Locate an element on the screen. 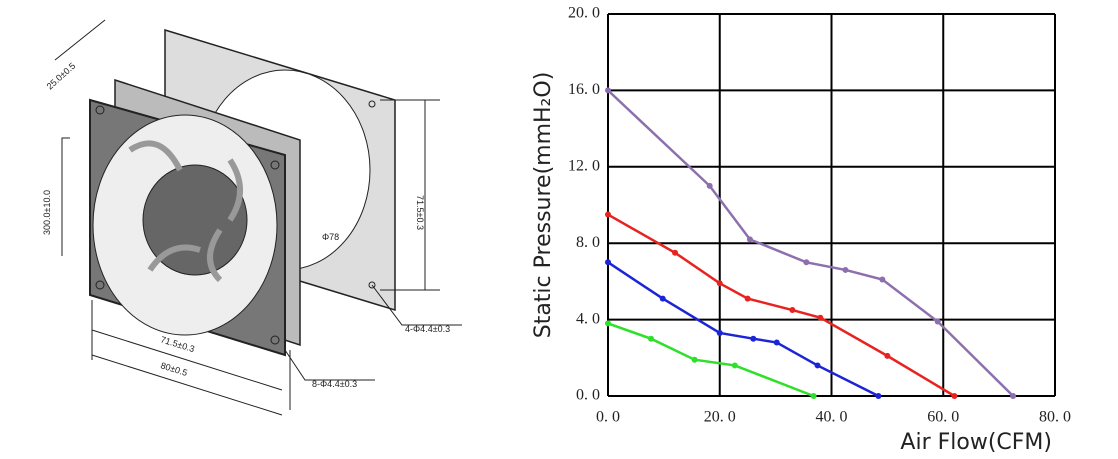 The image size is (1118, 459). dimension-label: 300.0±10.0 is located at coordinates (47, 212).